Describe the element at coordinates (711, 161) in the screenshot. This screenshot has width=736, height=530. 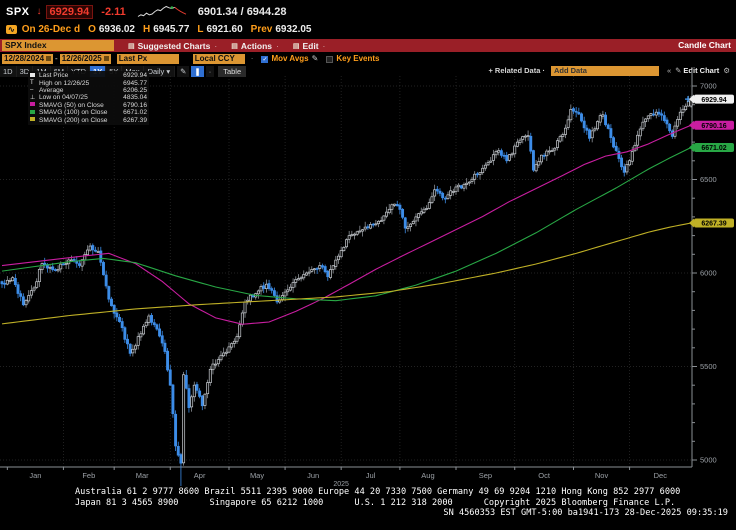
I see `axis-price-tags: 6929.94 6790.16 6671.02 6267.39` at that location.